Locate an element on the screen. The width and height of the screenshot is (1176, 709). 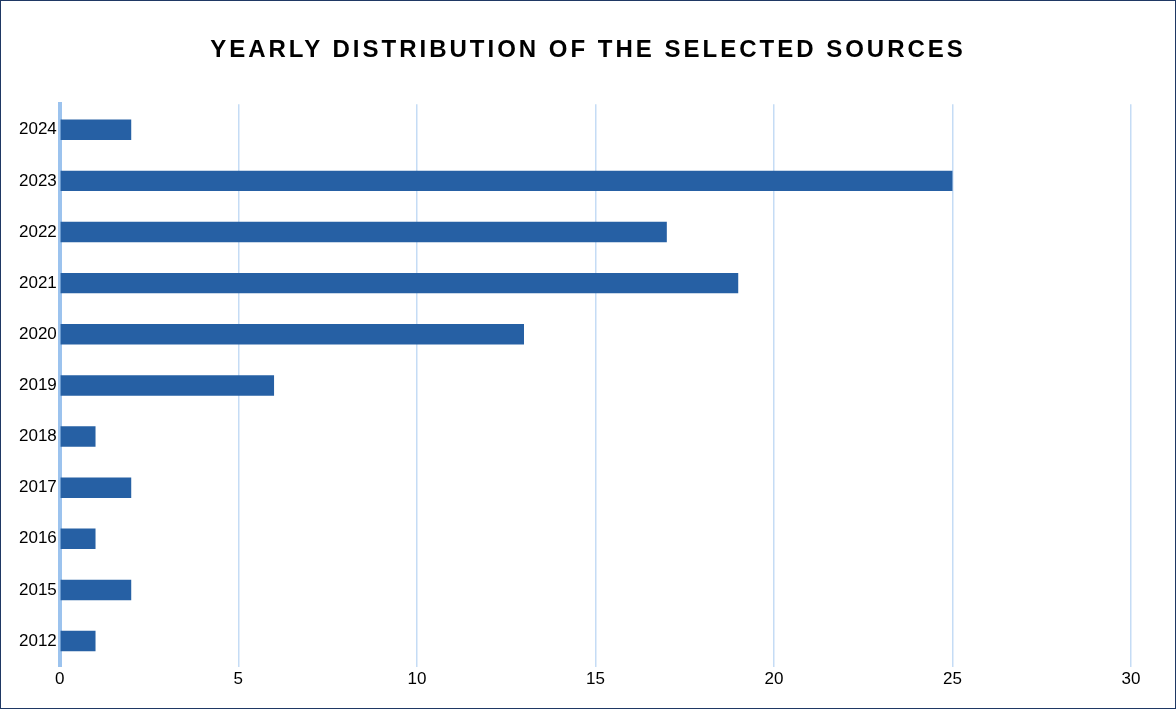
y-tick-label: 2015 is located at coordinates (37, 589).